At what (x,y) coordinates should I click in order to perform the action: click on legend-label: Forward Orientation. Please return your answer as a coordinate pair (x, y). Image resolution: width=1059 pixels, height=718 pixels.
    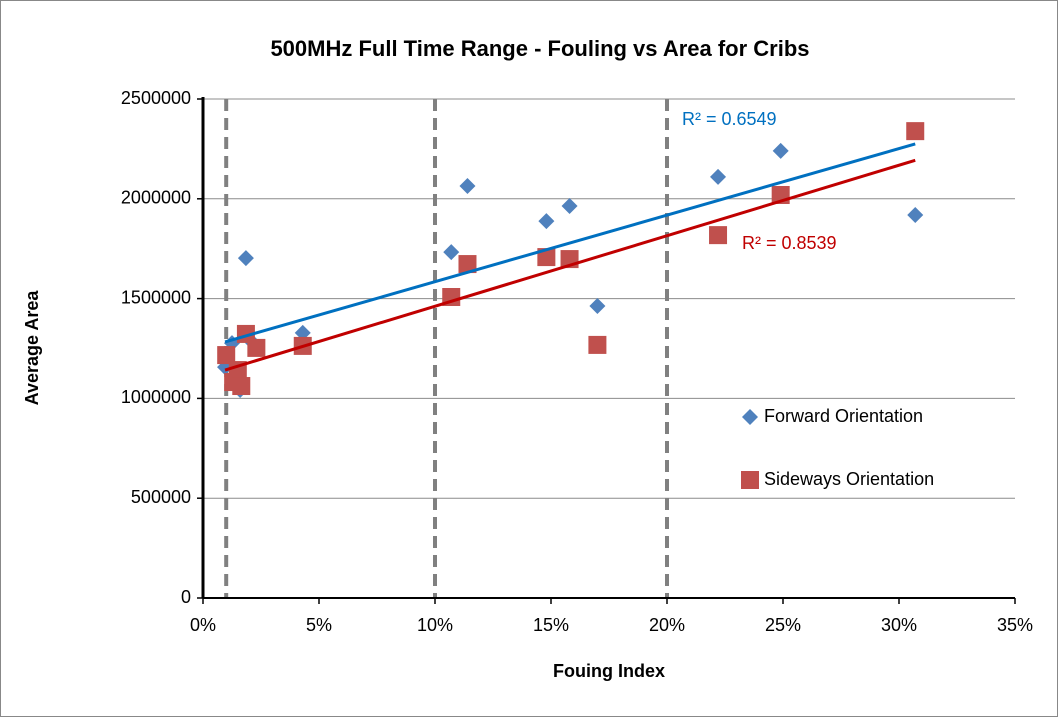
    Looking at the image, I should click on (843, 416).